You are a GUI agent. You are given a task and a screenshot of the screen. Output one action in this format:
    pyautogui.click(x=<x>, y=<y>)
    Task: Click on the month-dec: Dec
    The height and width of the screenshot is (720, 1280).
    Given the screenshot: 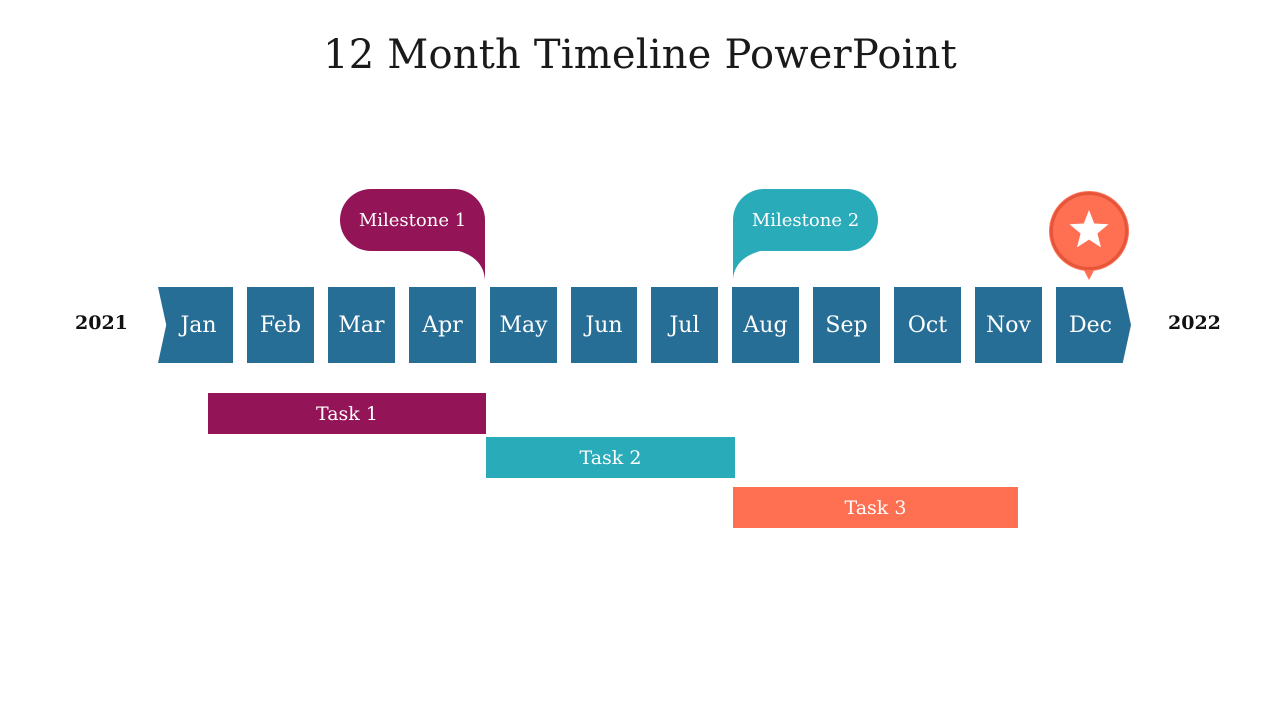 What is the action you would take?
    pyautogui.click(x=1093, y=325)
    